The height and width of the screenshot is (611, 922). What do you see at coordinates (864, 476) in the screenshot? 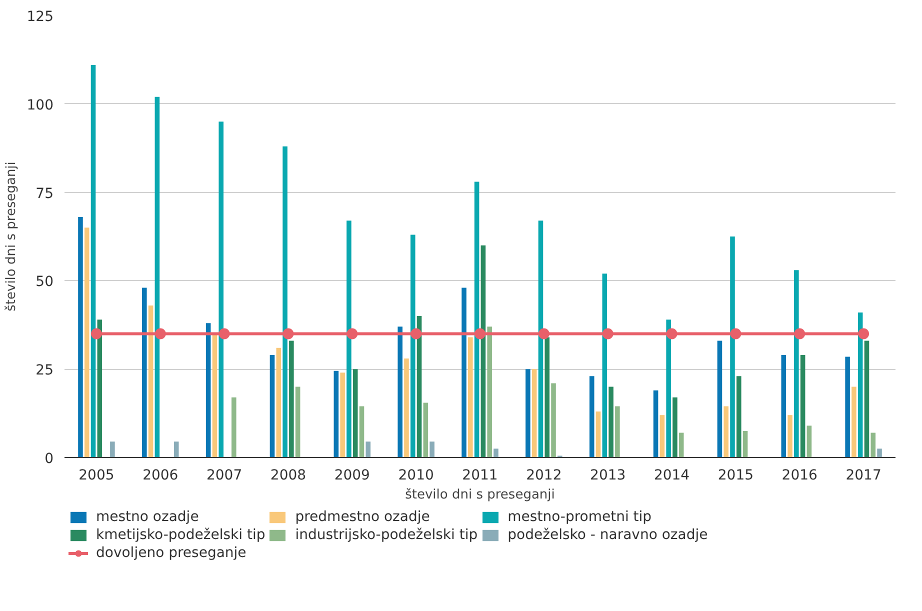
I see `x-tick-label: 2017` at bounding box center [864, 476].